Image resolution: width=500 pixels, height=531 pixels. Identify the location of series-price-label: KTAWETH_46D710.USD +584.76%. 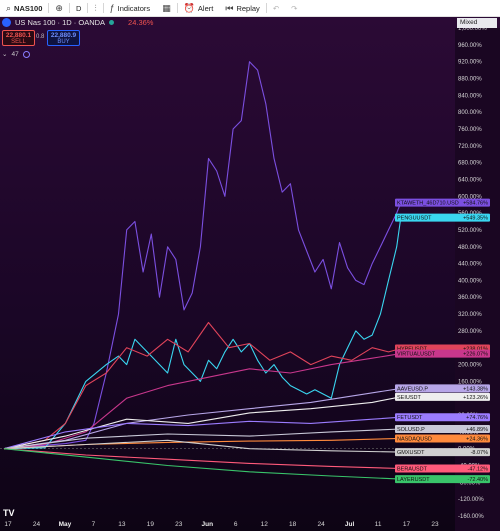
(442, 202).